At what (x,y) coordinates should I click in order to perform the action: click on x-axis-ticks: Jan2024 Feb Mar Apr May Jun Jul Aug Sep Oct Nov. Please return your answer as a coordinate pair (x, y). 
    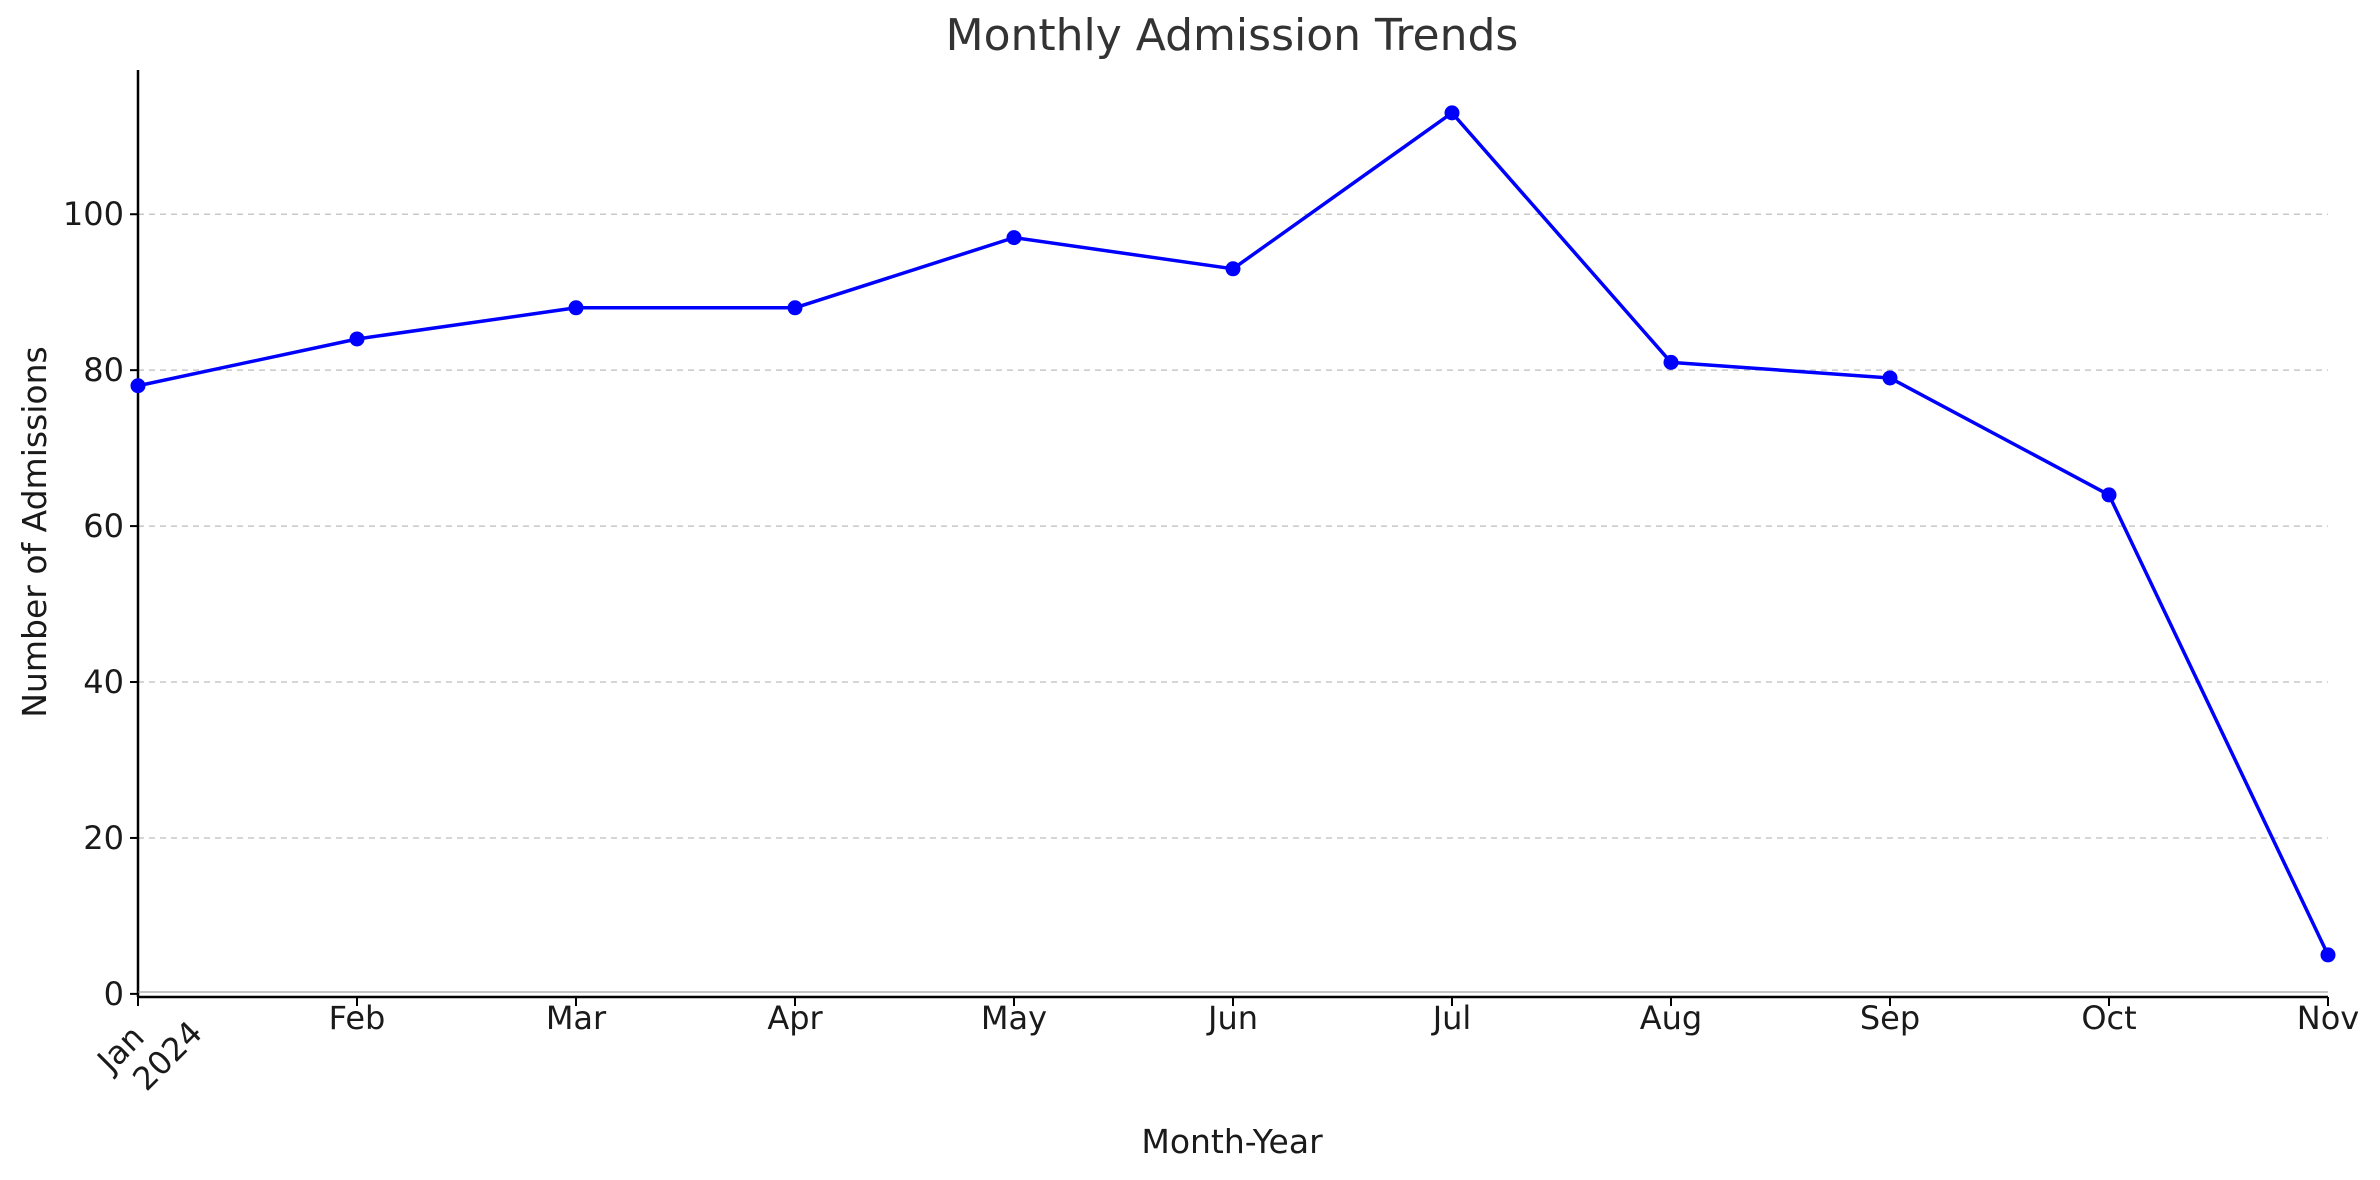
    Looking at the image, I should click on (1223, 1047).